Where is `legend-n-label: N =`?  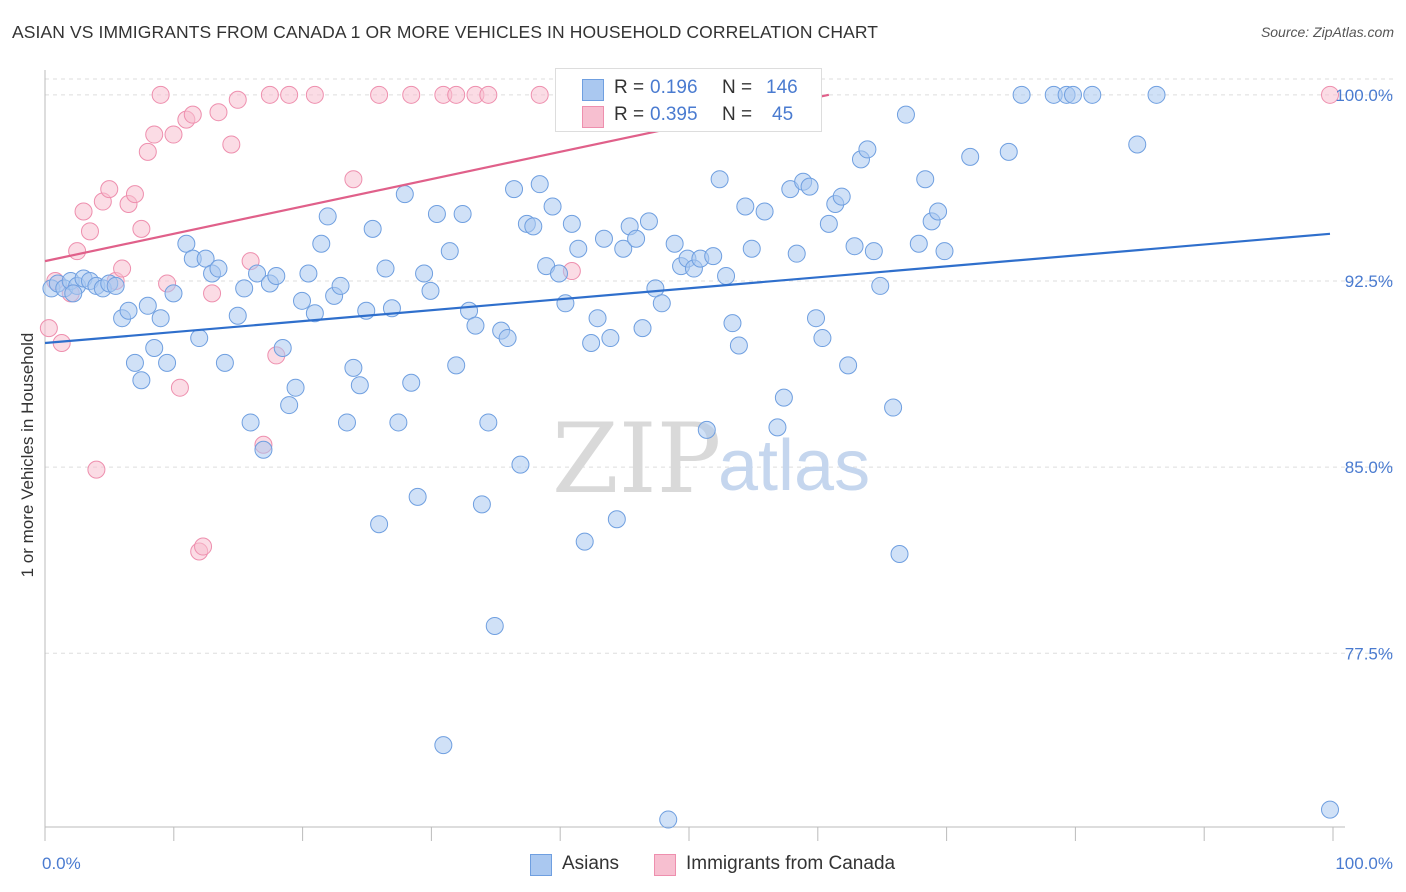
legend-n-label: N = is located at coordinates (737, 114).